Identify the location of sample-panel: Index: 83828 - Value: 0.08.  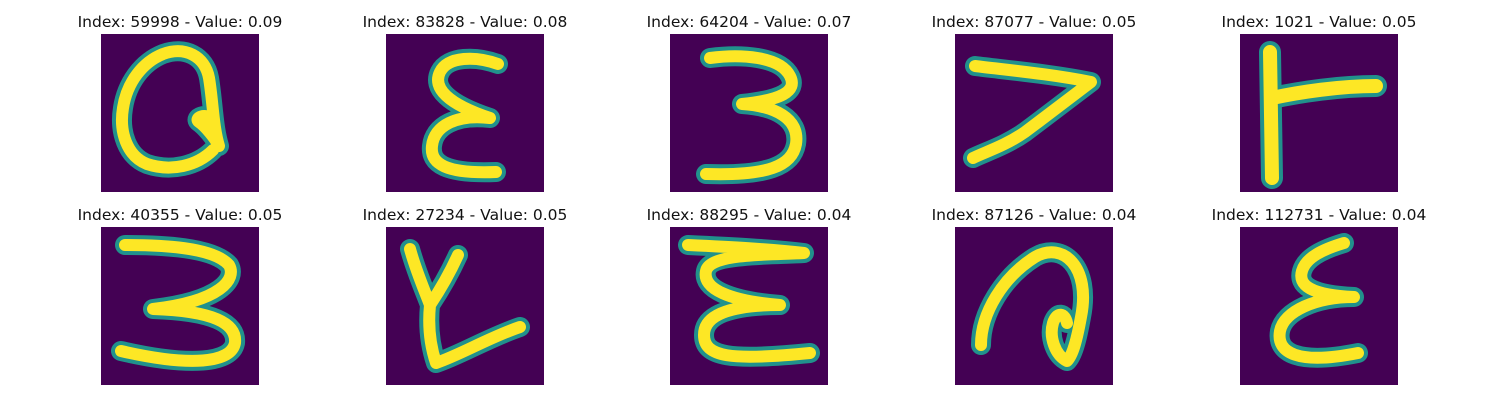
(465, 107).